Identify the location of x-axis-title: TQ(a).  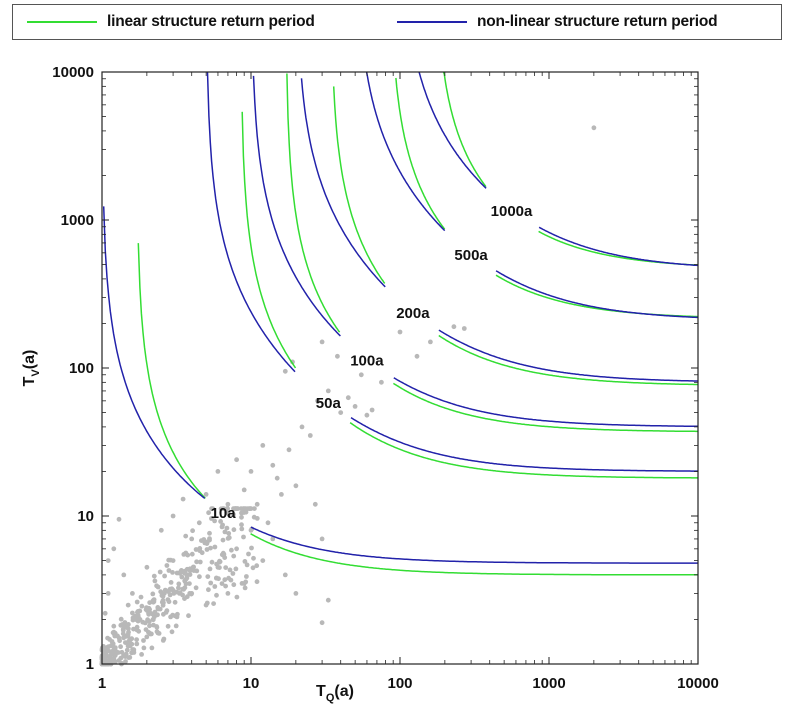
(335, 693).